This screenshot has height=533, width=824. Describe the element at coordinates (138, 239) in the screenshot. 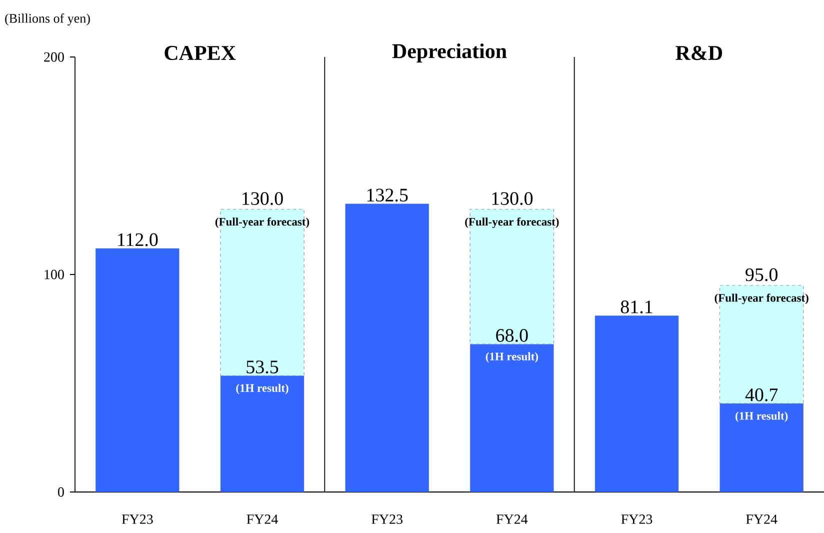

I see `data-label: 112.0` at that location.